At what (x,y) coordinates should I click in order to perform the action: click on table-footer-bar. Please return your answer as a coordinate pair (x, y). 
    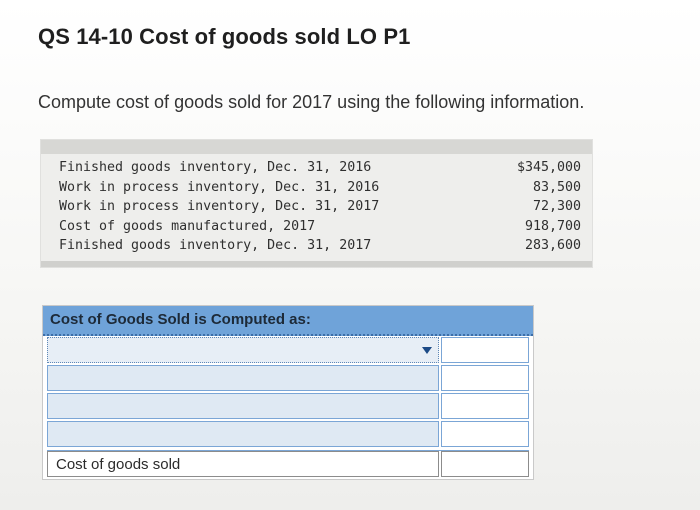
    Looking at the image, I should click on (316, 264).